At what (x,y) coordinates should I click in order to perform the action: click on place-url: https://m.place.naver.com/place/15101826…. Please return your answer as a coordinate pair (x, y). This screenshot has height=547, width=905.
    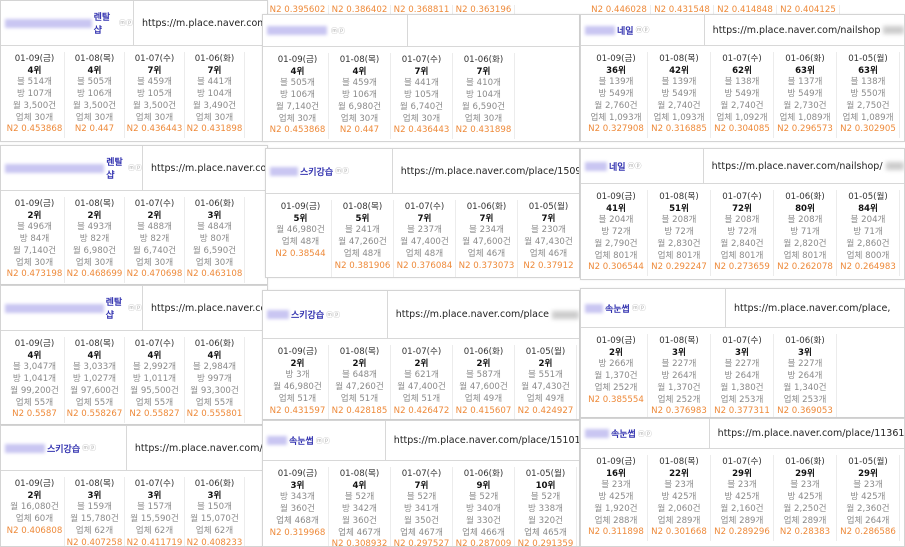
    Looking at the image, I should click on (486, 440).